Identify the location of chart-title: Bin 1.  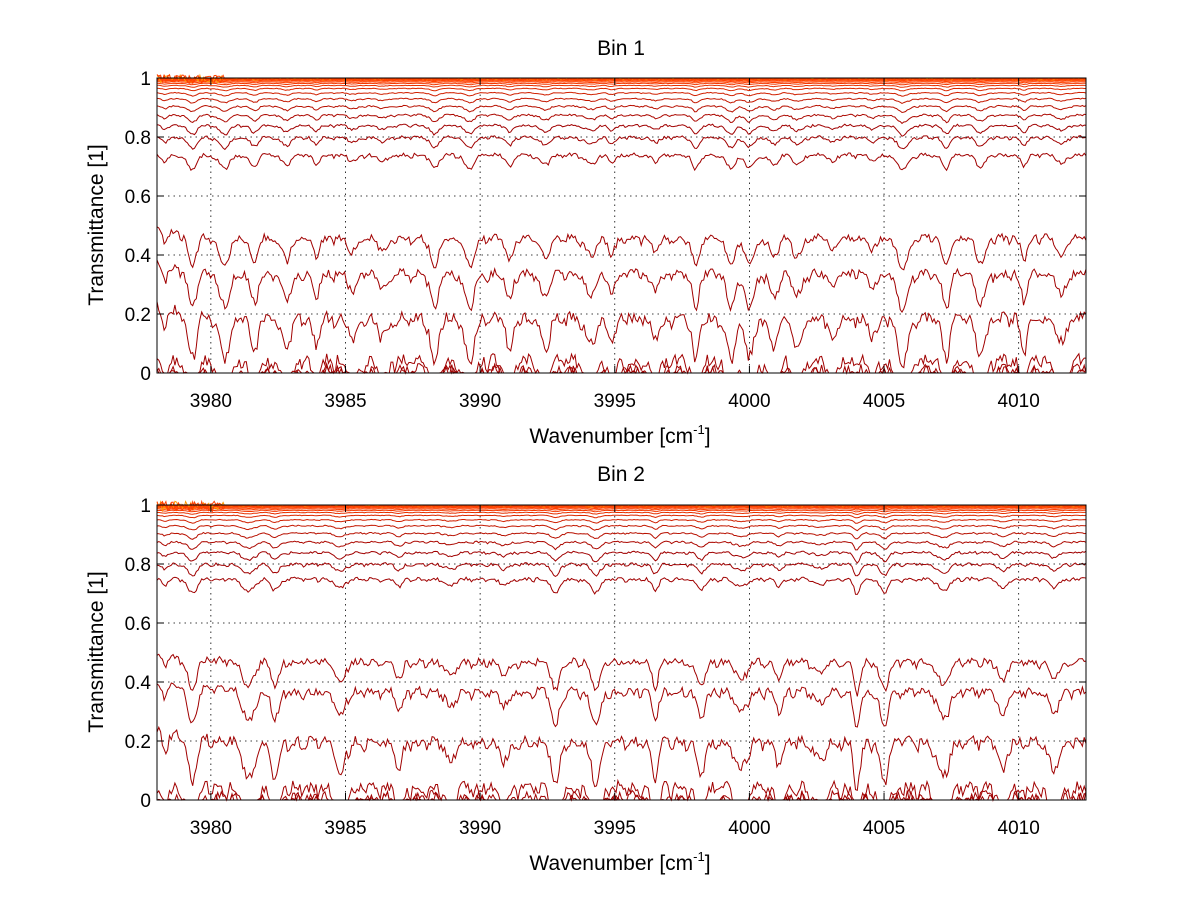
(621, 48).